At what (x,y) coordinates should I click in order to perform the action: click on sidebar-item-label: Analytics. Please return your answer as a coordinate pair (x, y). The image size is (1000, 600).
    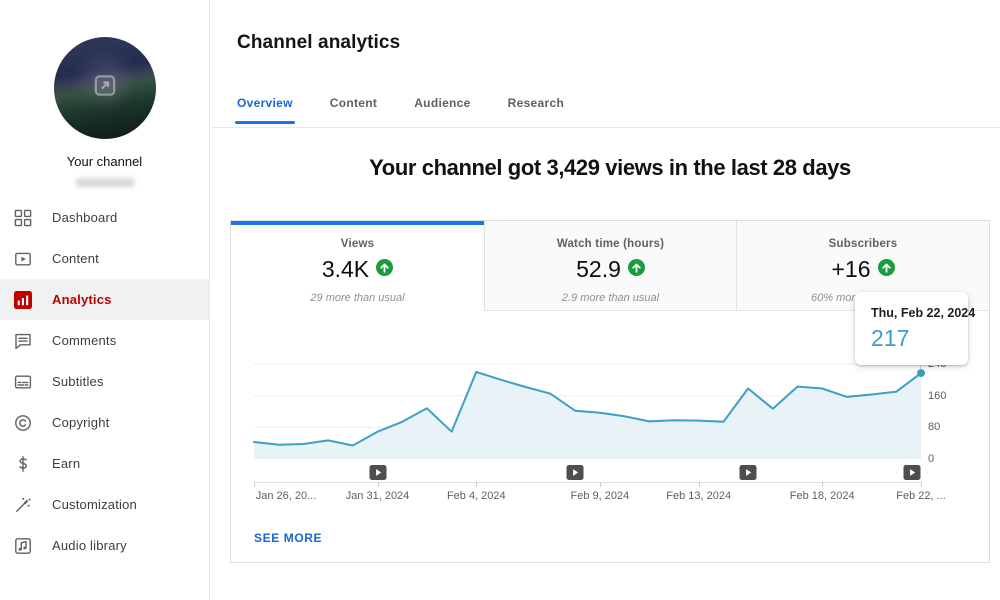
    Looking at the image, I should click on (82, 299).